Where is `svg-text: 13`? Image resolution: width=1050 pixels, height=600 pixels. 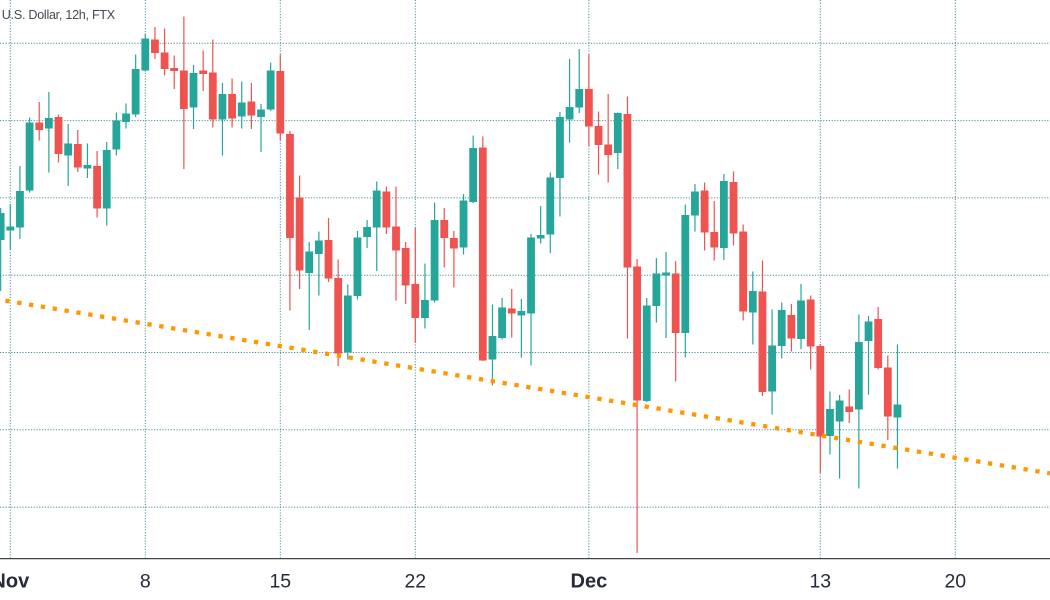
svg-text: 13 is located at coordinates (820, 581).